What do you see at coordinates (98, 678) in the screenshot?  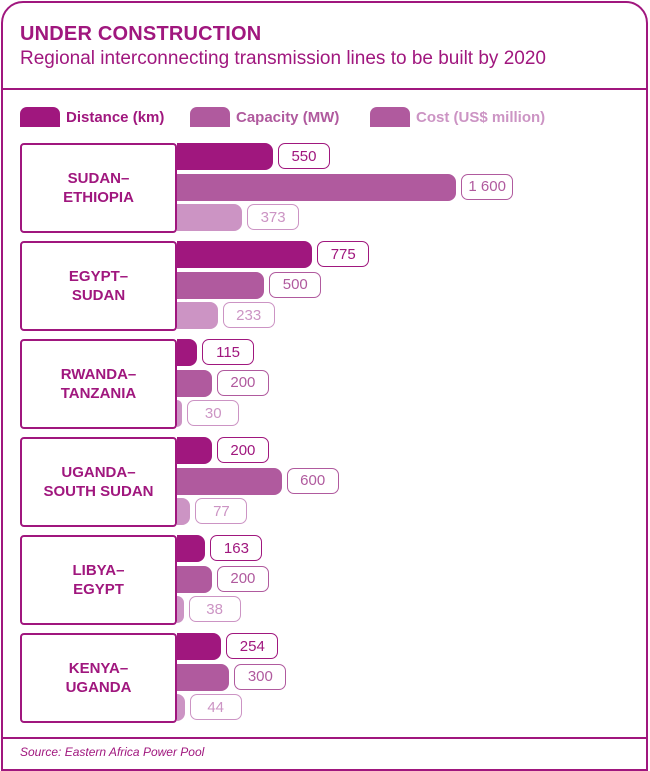 I see `category-label: KENYA– UGANDA` at bounding box center [98, 678].